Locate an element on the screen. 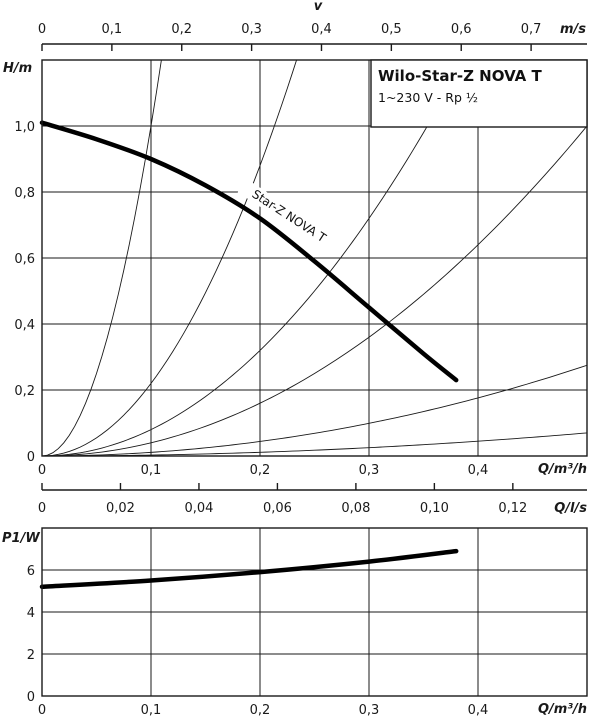  velocity-tick-label: 0,5 is located at coordinates (391, 29).